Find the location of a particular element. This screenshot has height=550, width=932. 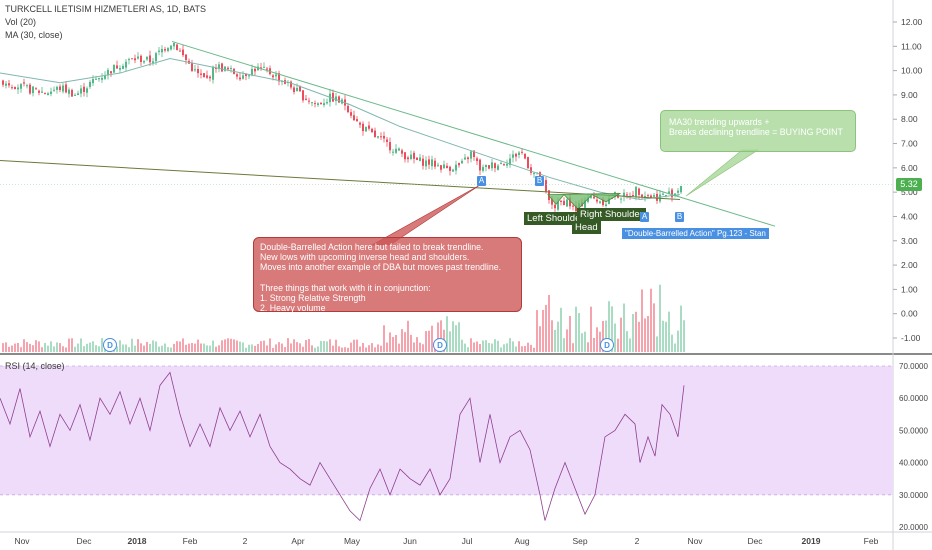

price-tick-label: 10.00 is located at coordinates (912, 71).